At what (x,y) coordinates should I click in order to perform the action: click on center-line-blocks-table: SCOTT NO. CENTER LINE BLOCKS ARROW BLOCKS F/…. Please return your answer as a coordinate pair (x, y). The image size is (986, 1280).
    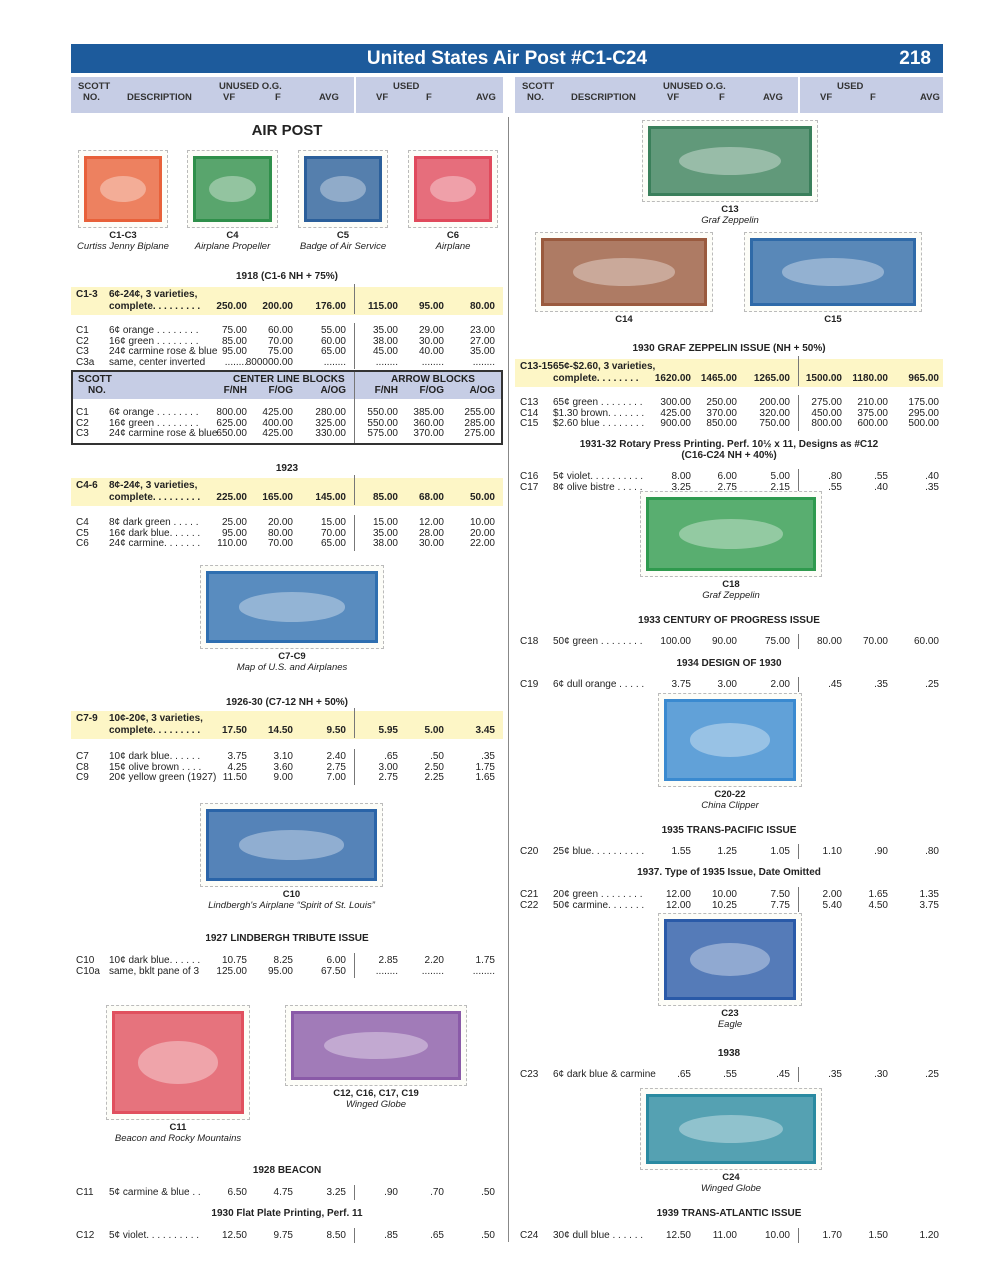
    Looking at the image, I should click on (287, 407).